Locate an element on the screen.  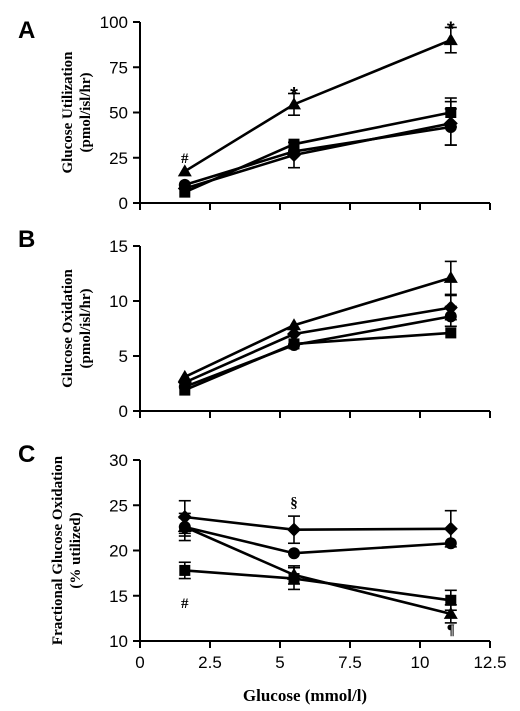
panel-letter: B is located at coordinates (26, 239).